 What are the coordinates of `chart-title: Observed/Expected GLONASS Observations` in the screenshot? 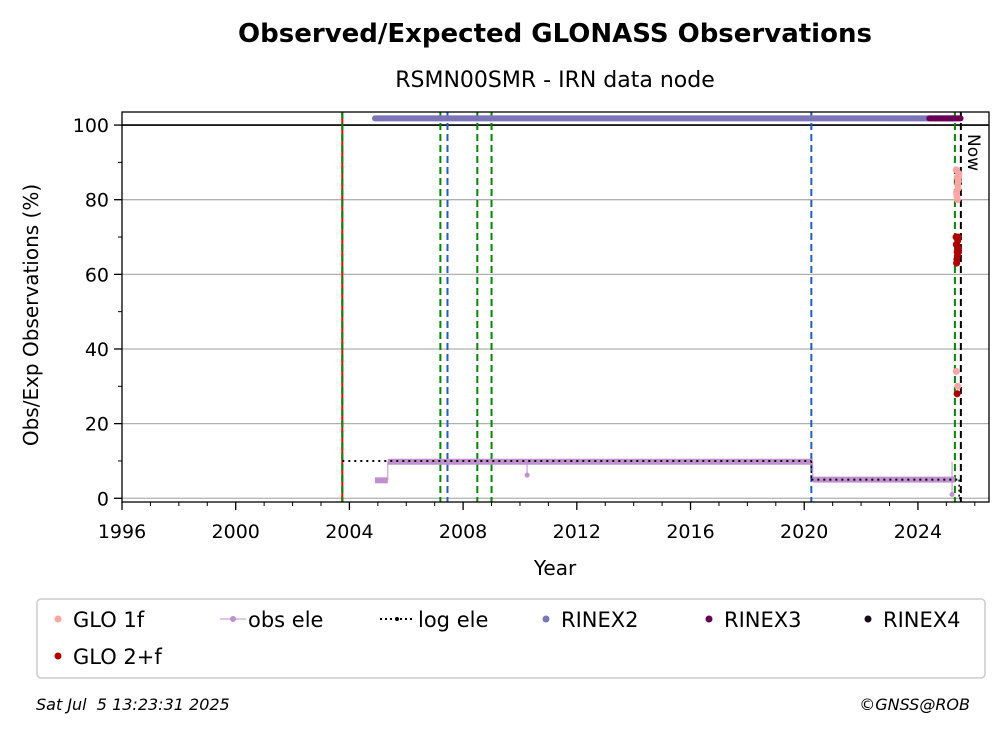 It's located at (555, 34).